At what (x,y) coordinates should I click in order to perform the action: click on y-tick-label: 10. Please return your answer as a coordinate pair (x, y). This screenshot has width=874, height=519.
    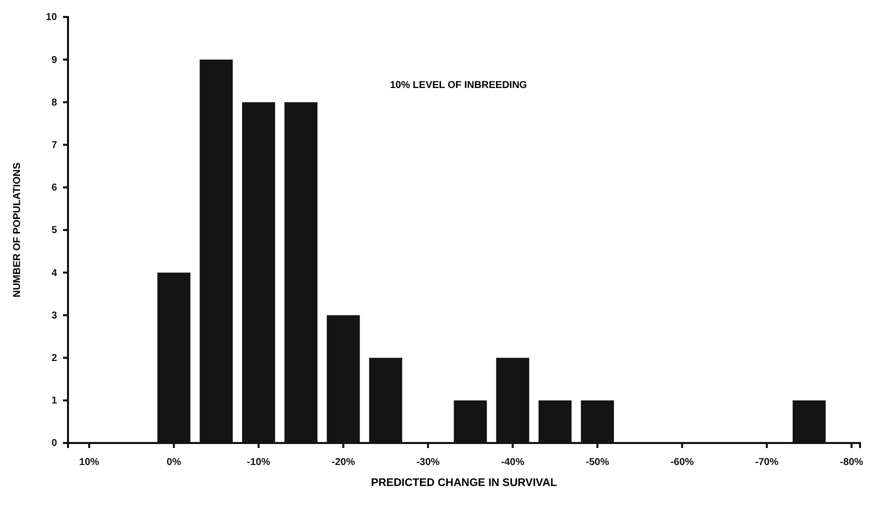
    Looking at the image, I should click on (52, 18).